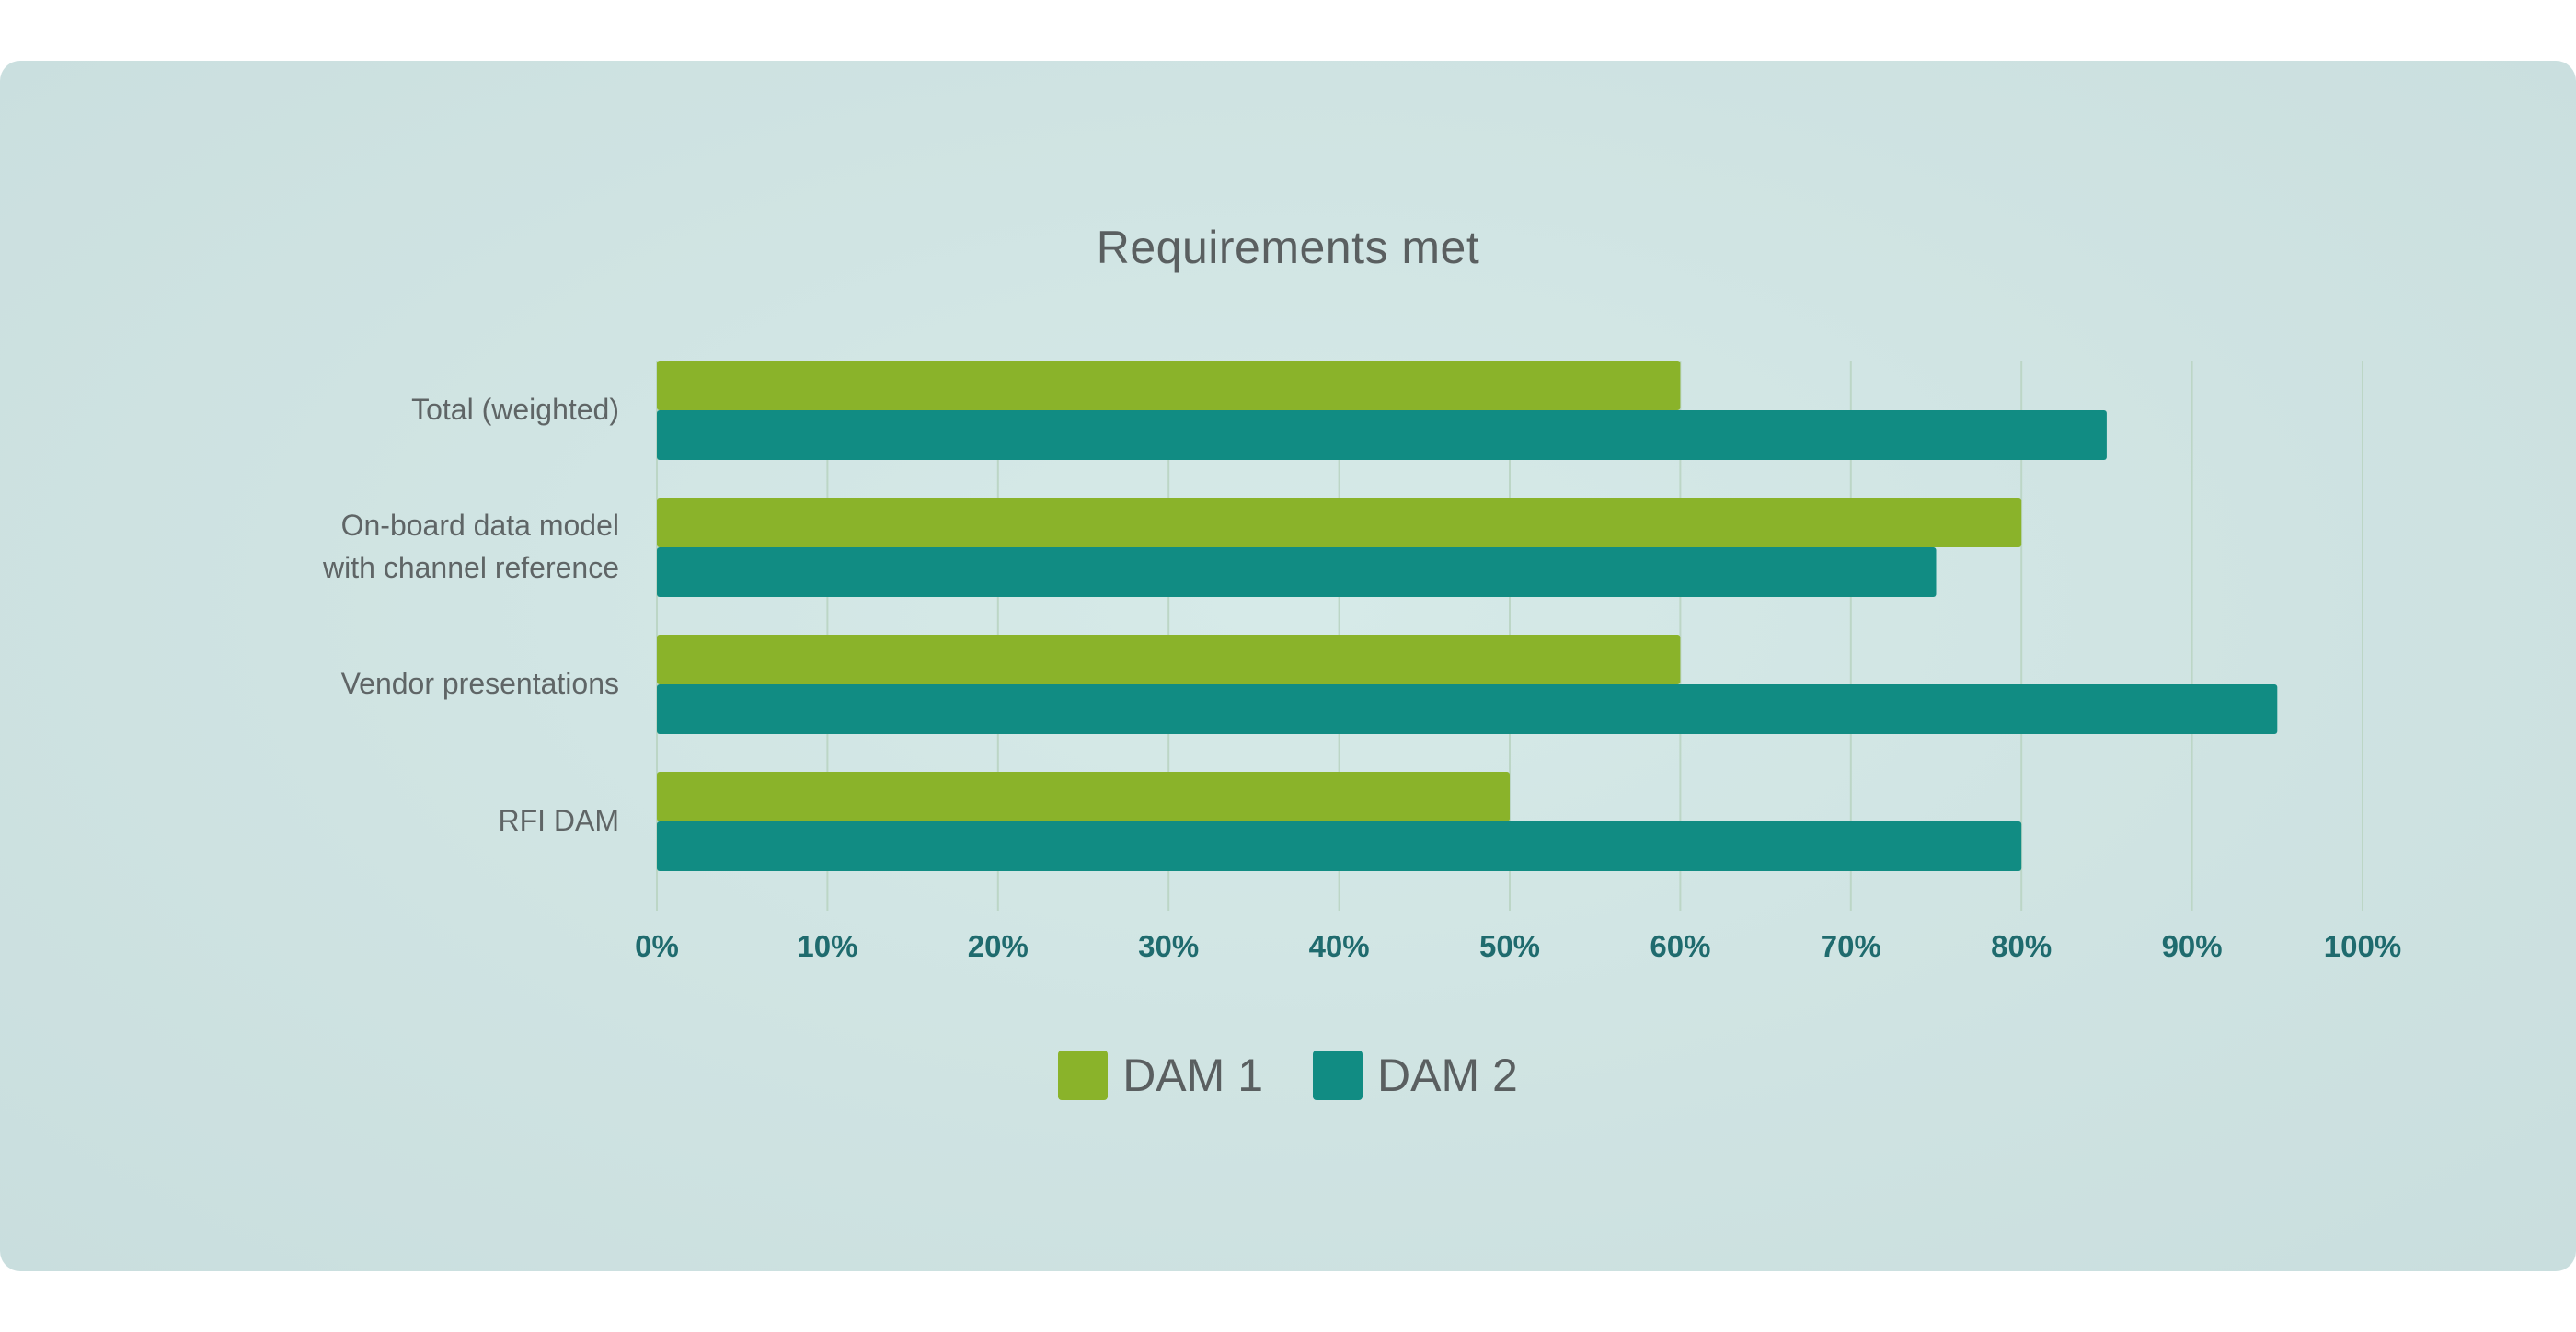  What do you see at coordinates (1680, 946) in the screenshot?
I see `x-tick-label: 60%` at bounding box center [1680, 946].